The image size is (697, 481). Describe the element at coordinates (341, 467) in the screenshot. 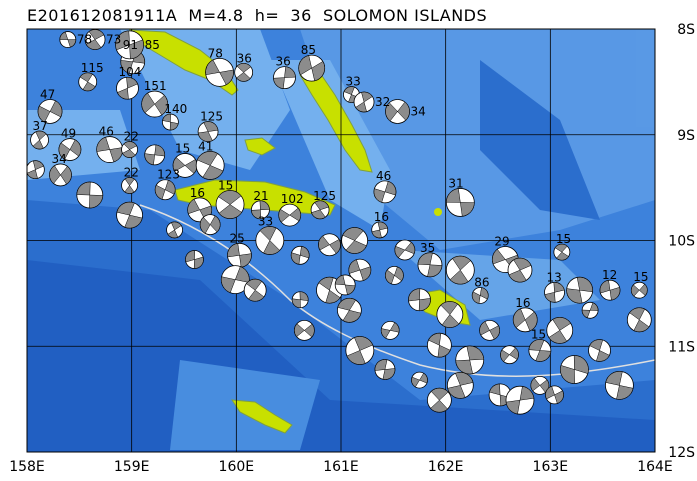

I see `longitude-tick-label: 161E` at that location.